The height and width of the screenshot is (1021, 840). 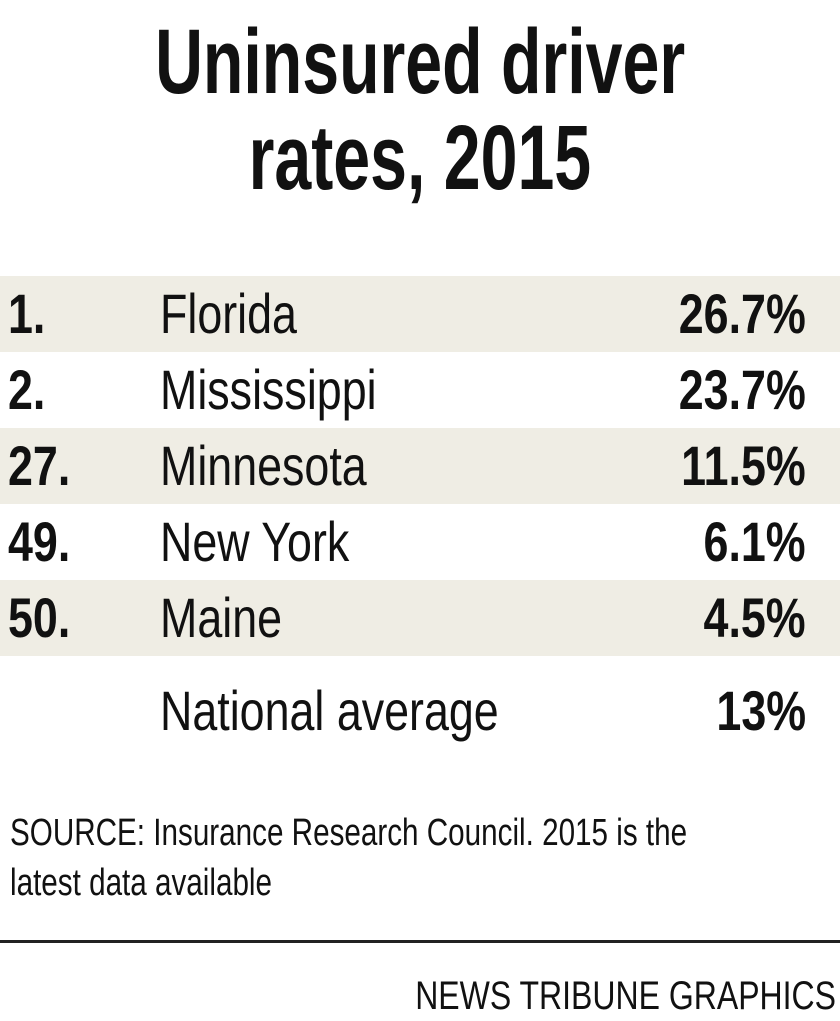 I want to click on rate: 11.5%, so click(x=743, y=465).